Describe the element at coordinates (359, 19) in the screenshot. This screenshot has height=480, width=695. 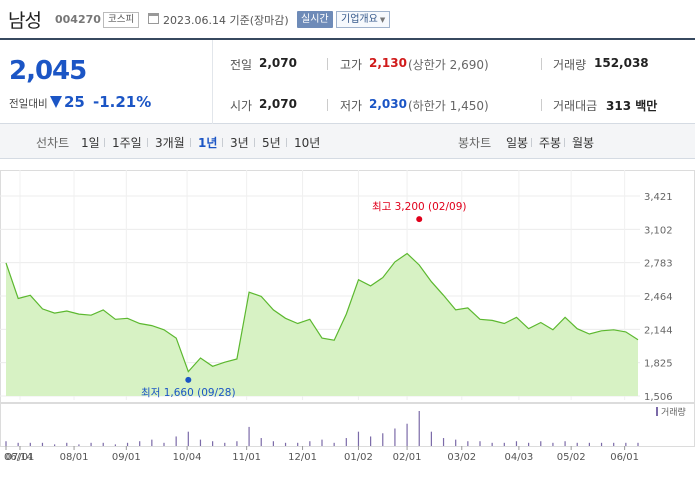
I see `company-overview-label: 기업개요` at that location.